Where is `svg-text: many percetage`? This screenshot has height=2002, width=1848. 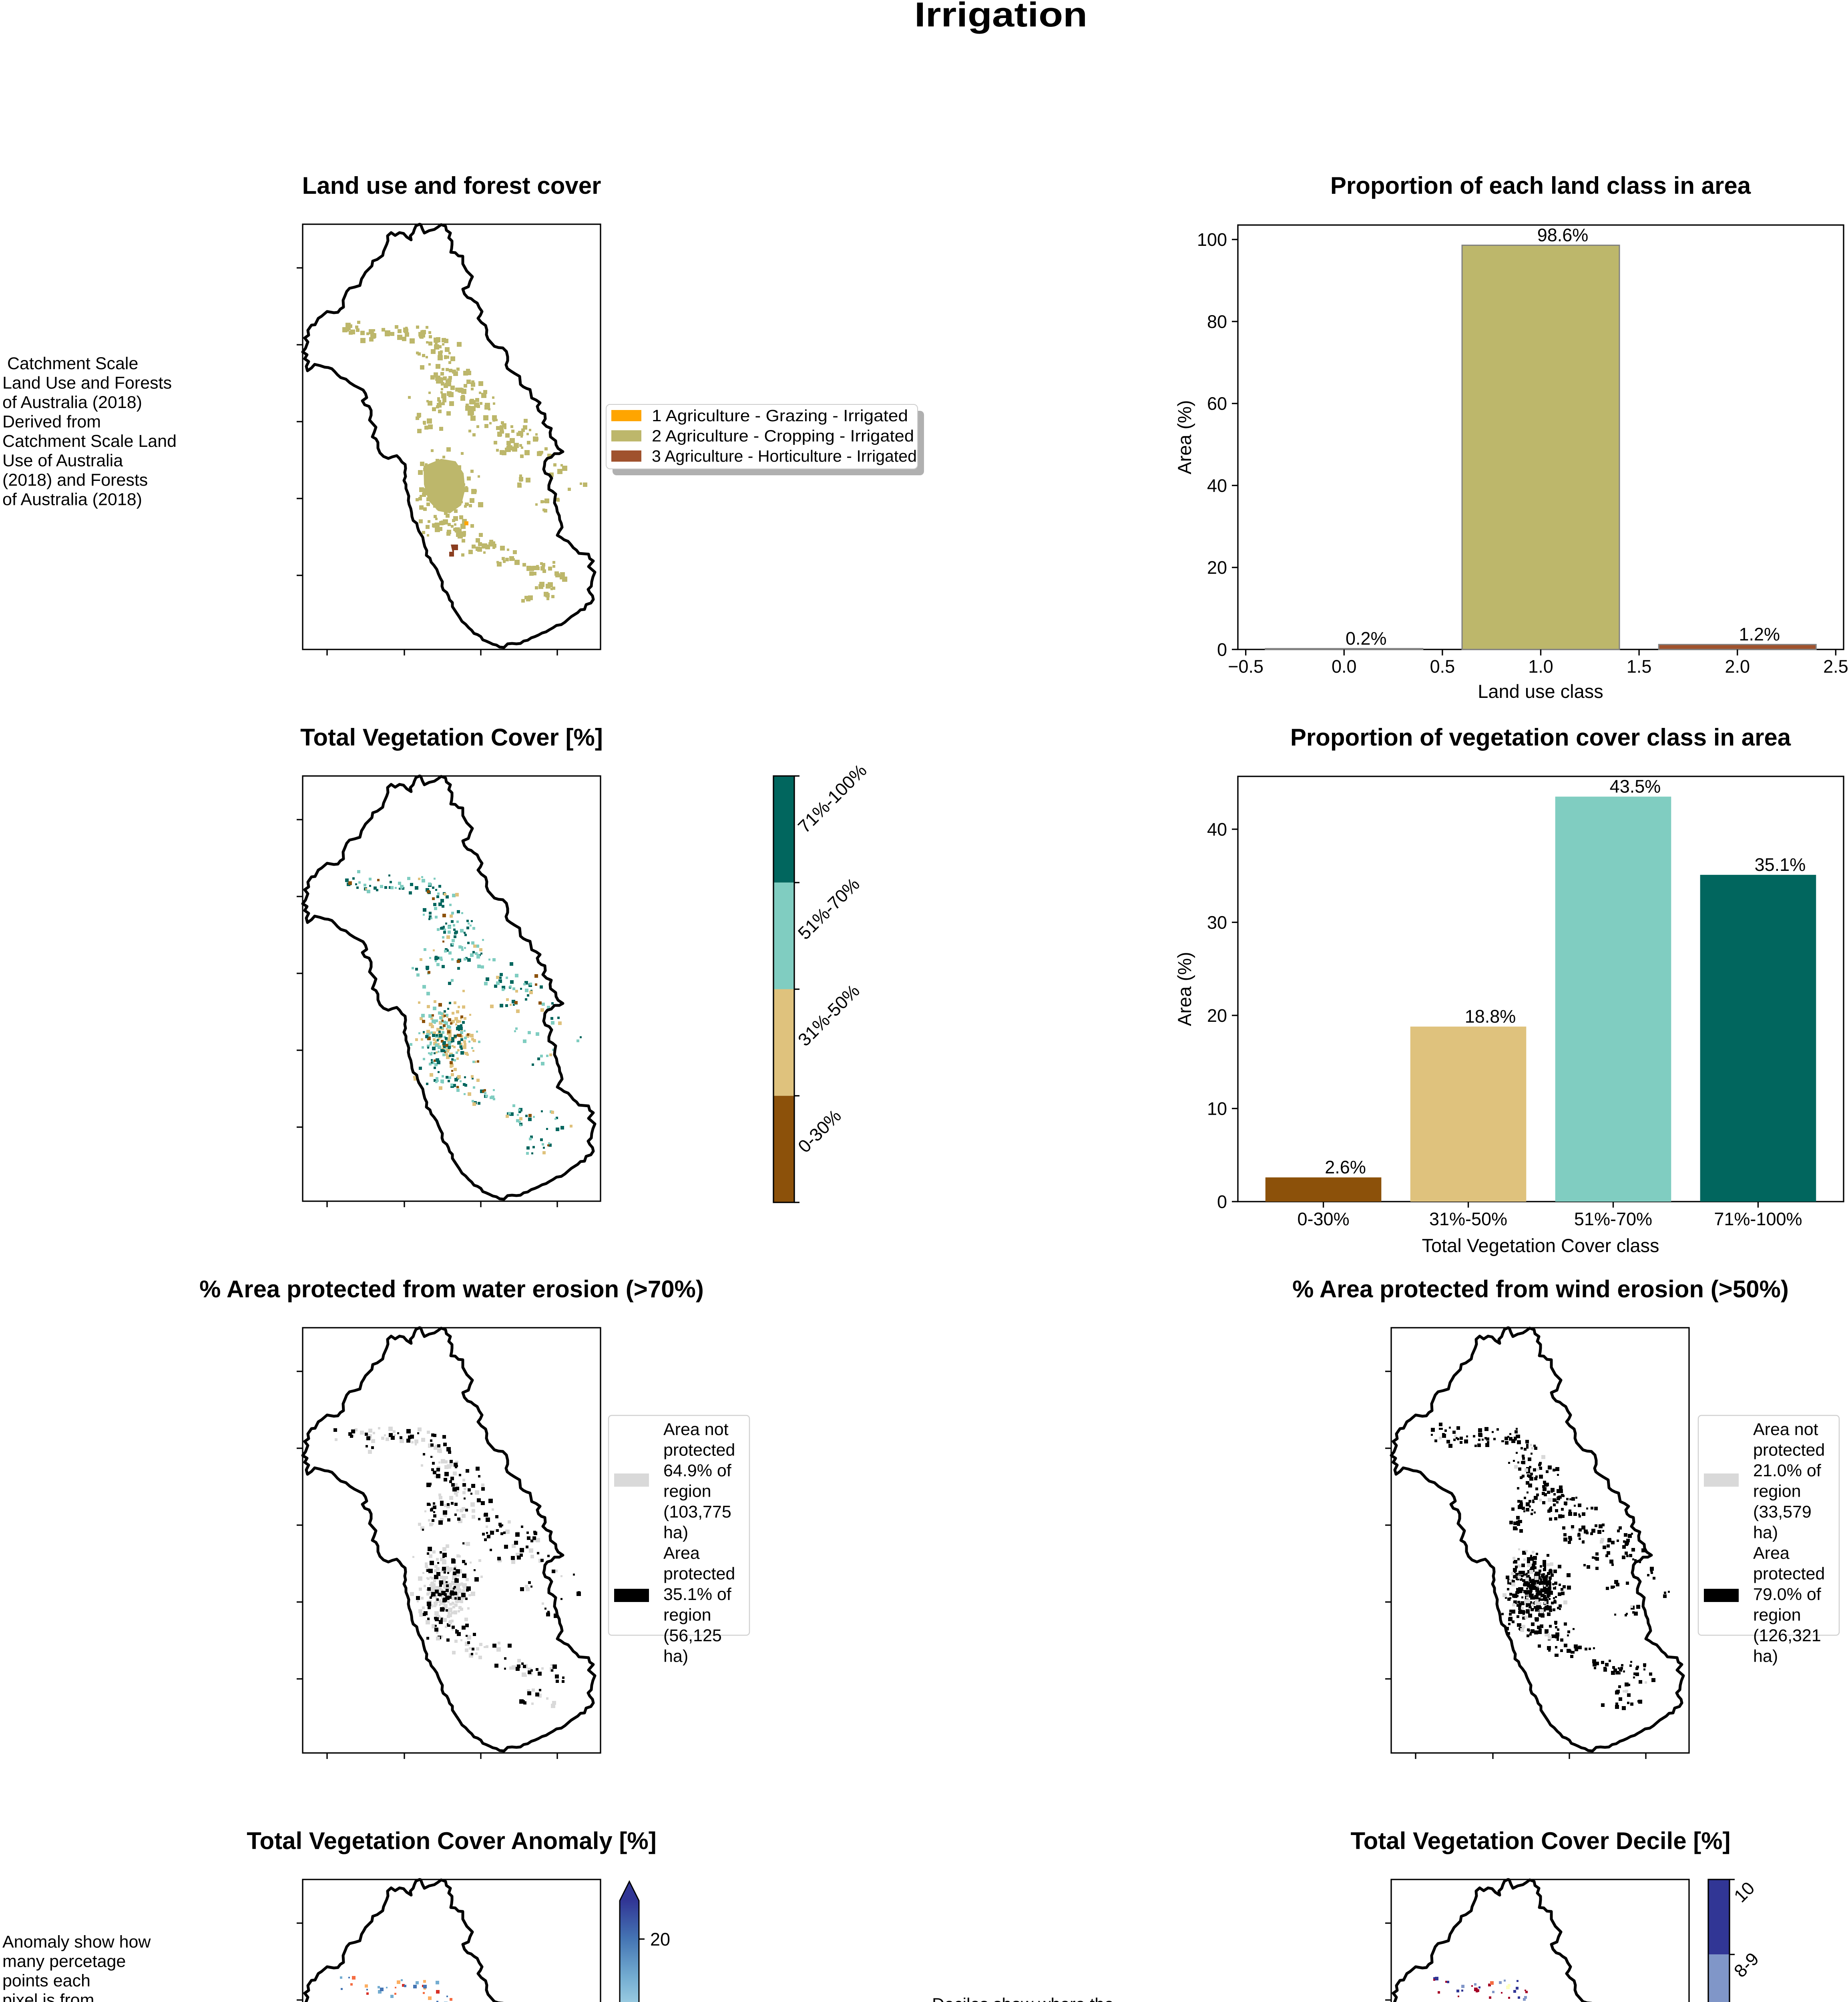
svg-text: many percetage is located at coordinates (64, 1961).